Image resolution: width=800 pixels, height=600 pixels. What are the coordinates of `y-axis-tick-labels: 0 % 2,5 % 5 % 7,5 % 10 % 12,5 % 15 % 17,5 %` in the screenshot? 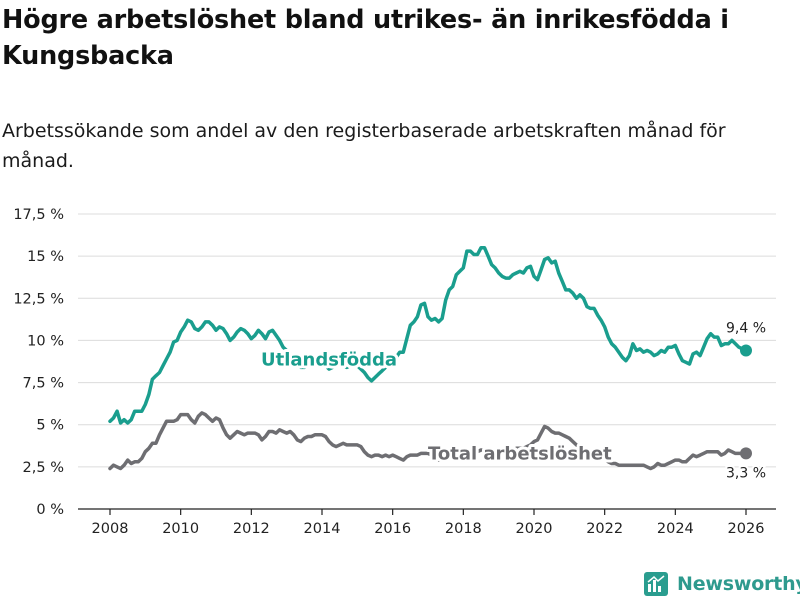 It's located at (38, 362).